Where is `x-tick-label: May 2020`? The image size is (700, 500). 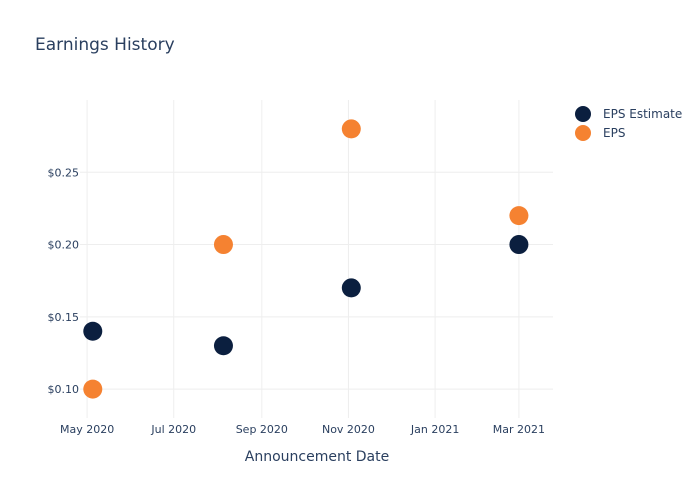
x-tick-label: May 2020 is located at coordinates (87, 429).